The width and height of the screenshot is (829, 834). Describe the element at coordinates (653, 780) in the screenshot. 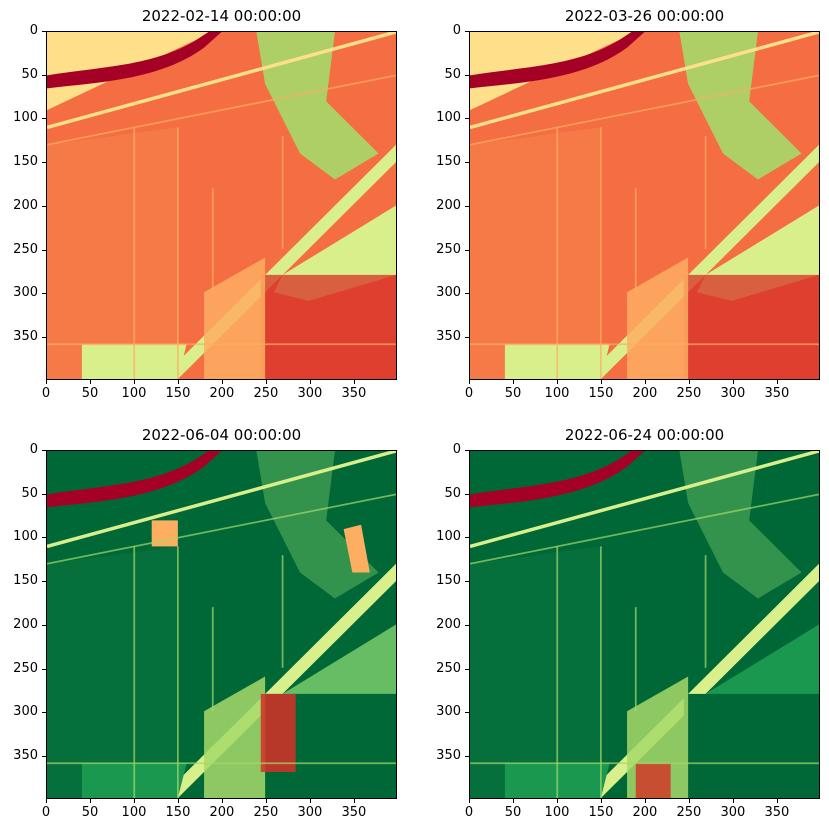

I see `bare-field` at that location.